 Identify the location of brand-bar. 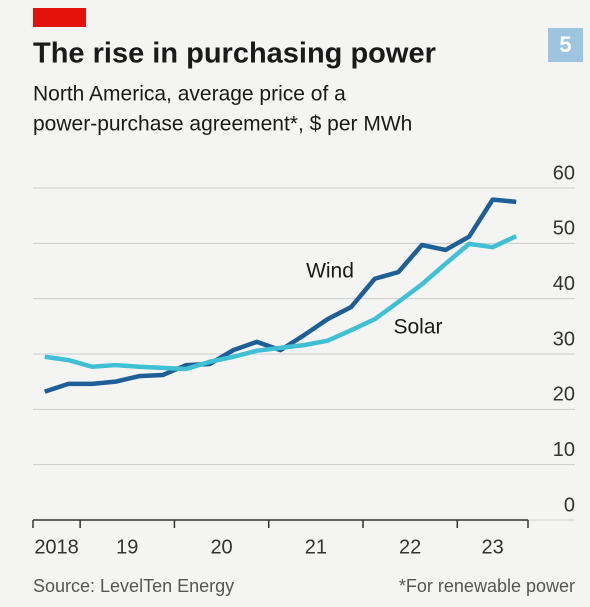
(59, 17).